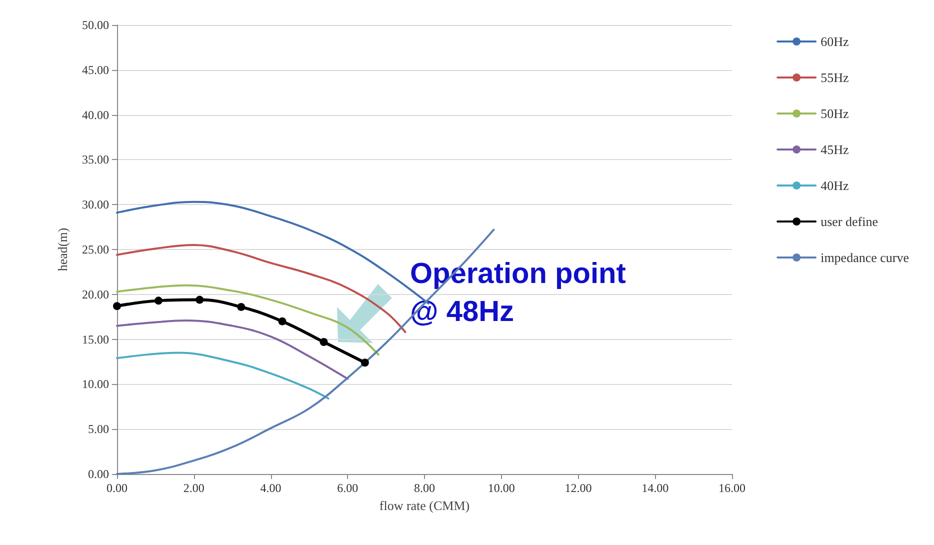 This screenshot has height=545, width=934. What do you see at coordinates (578, 488) in the screenshot?
I see `x-tick-label: 12.00` at bounding box center [578, 488].